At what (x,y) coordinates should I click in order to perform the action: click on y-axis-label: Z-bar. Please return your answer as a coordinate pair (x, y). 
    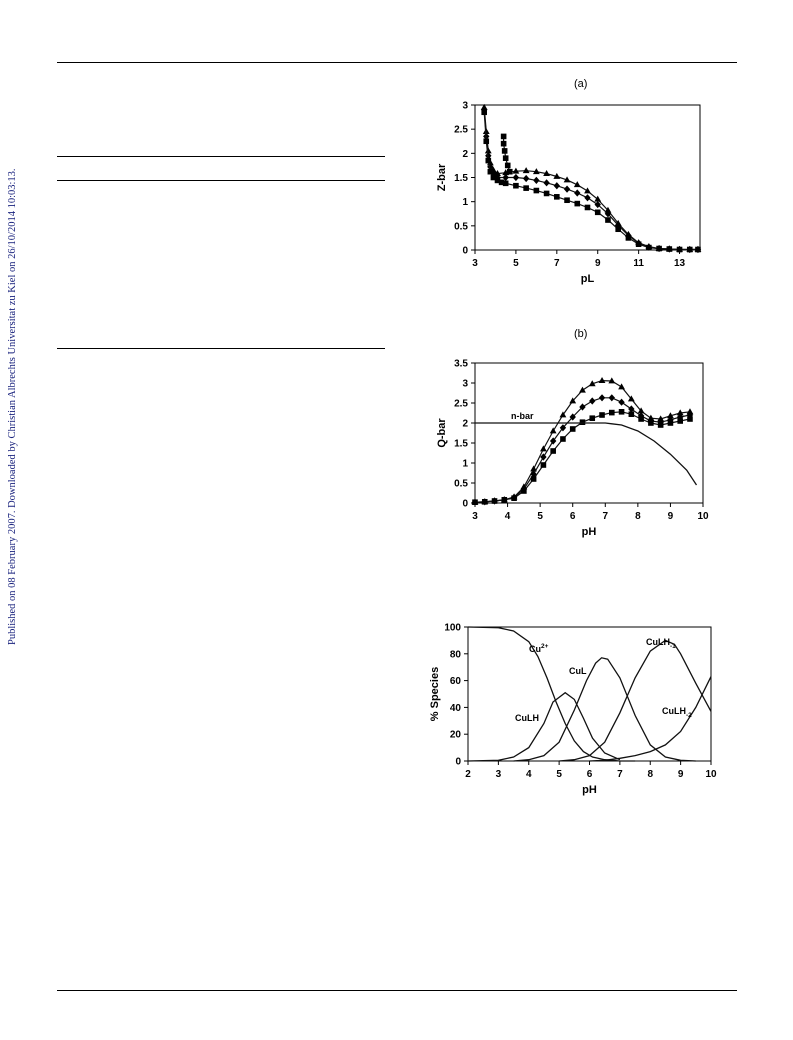
    Looking at the image, I should click on (442, 177).